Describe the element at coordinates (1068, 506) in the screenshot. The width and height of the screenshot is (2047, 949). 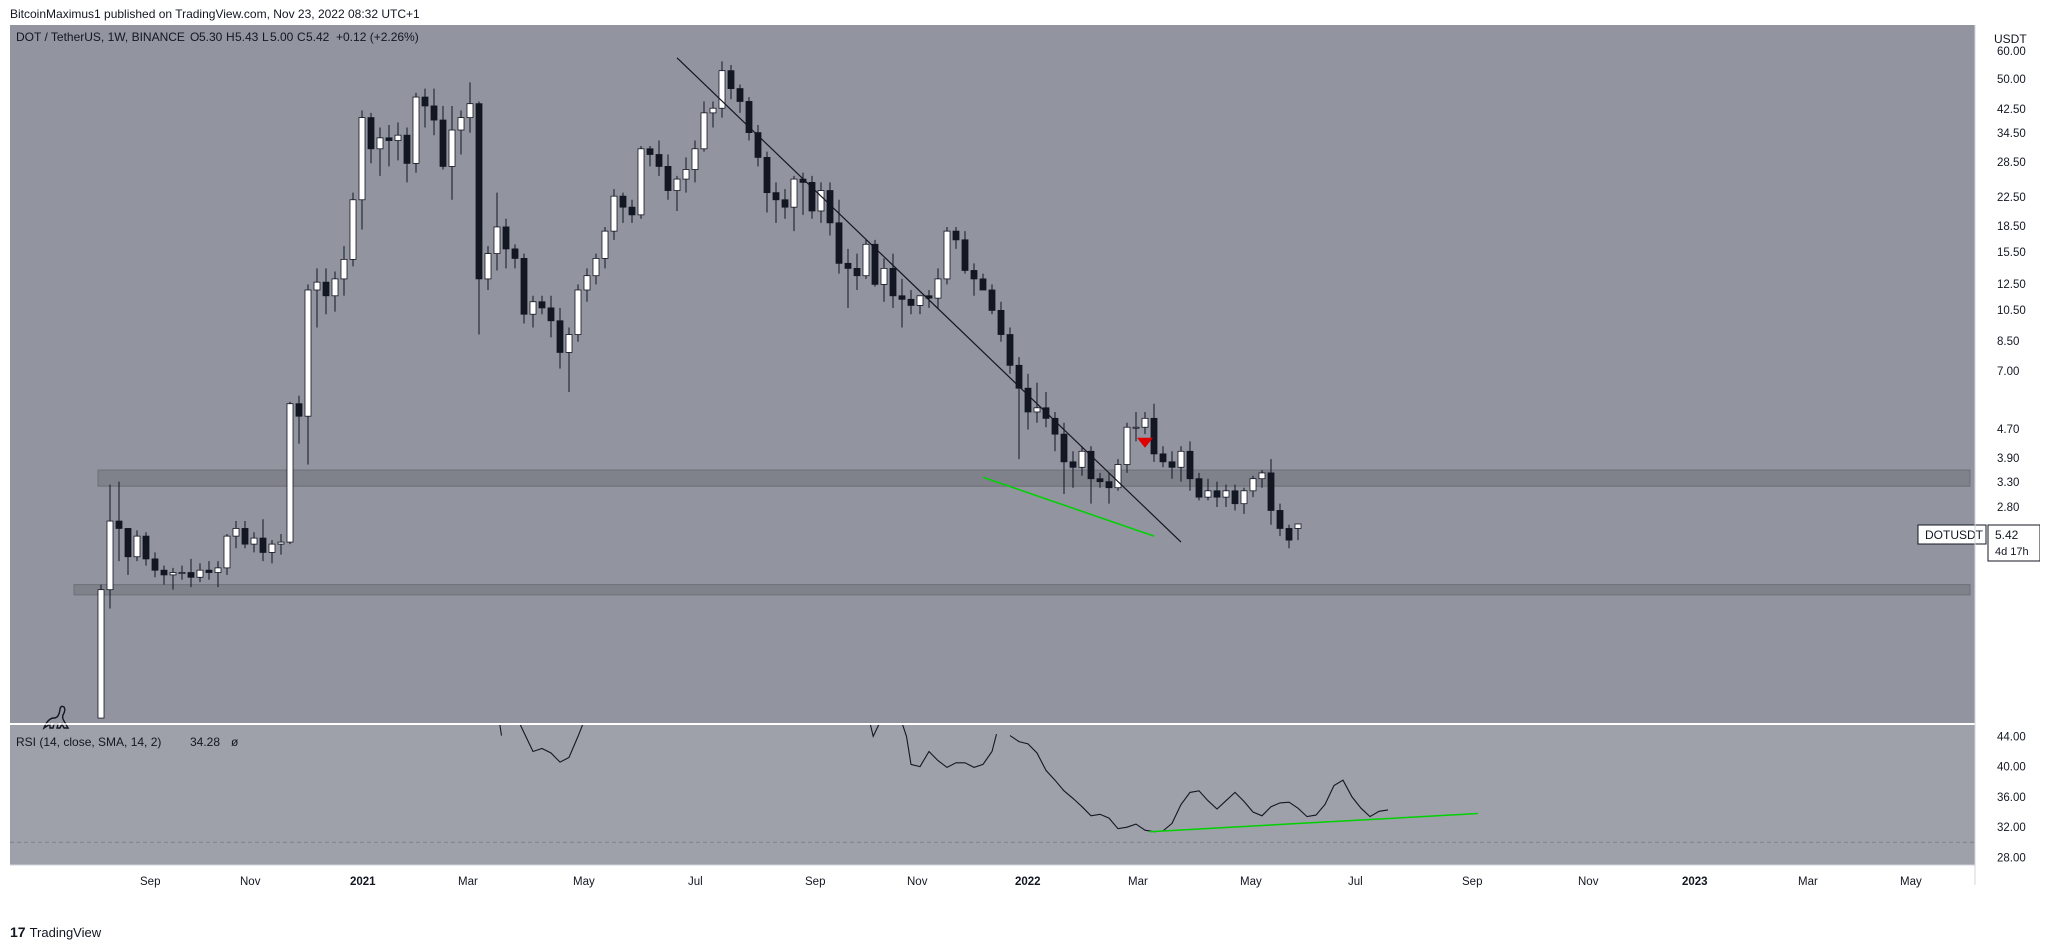
I see `green-support-line` at that location.